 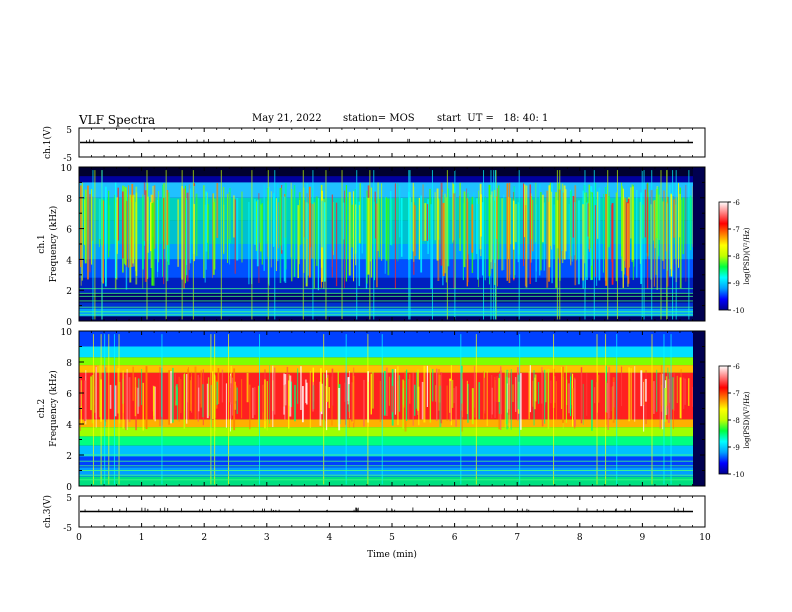 What do you see at coordinates (69, 231) in the screenshot?
I see `y-tick-label: 6` at bounding box center [69, 231].